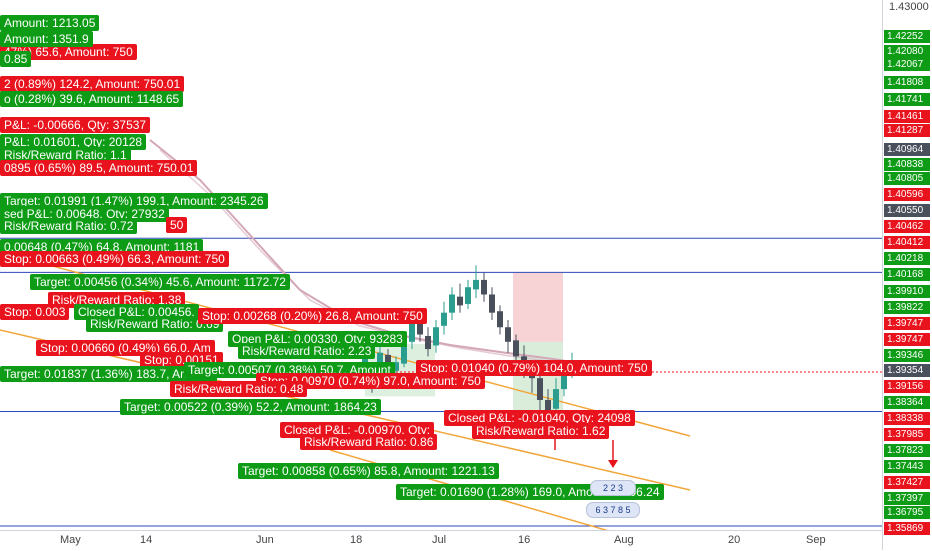 This screenshot has height=551, width=932. What do you see at coordinates (907, 418) in the screenshot?
I see `price-level-tag: 1.38338` at bounding box center [907, 418].